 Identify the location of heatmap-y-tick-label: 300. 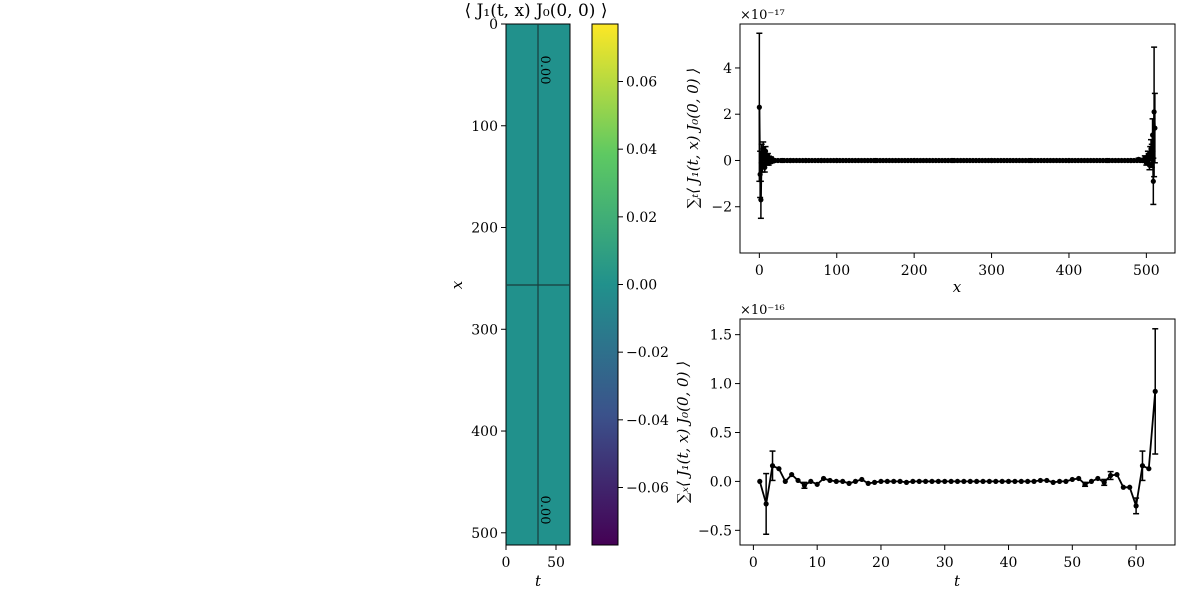
(484, 330).